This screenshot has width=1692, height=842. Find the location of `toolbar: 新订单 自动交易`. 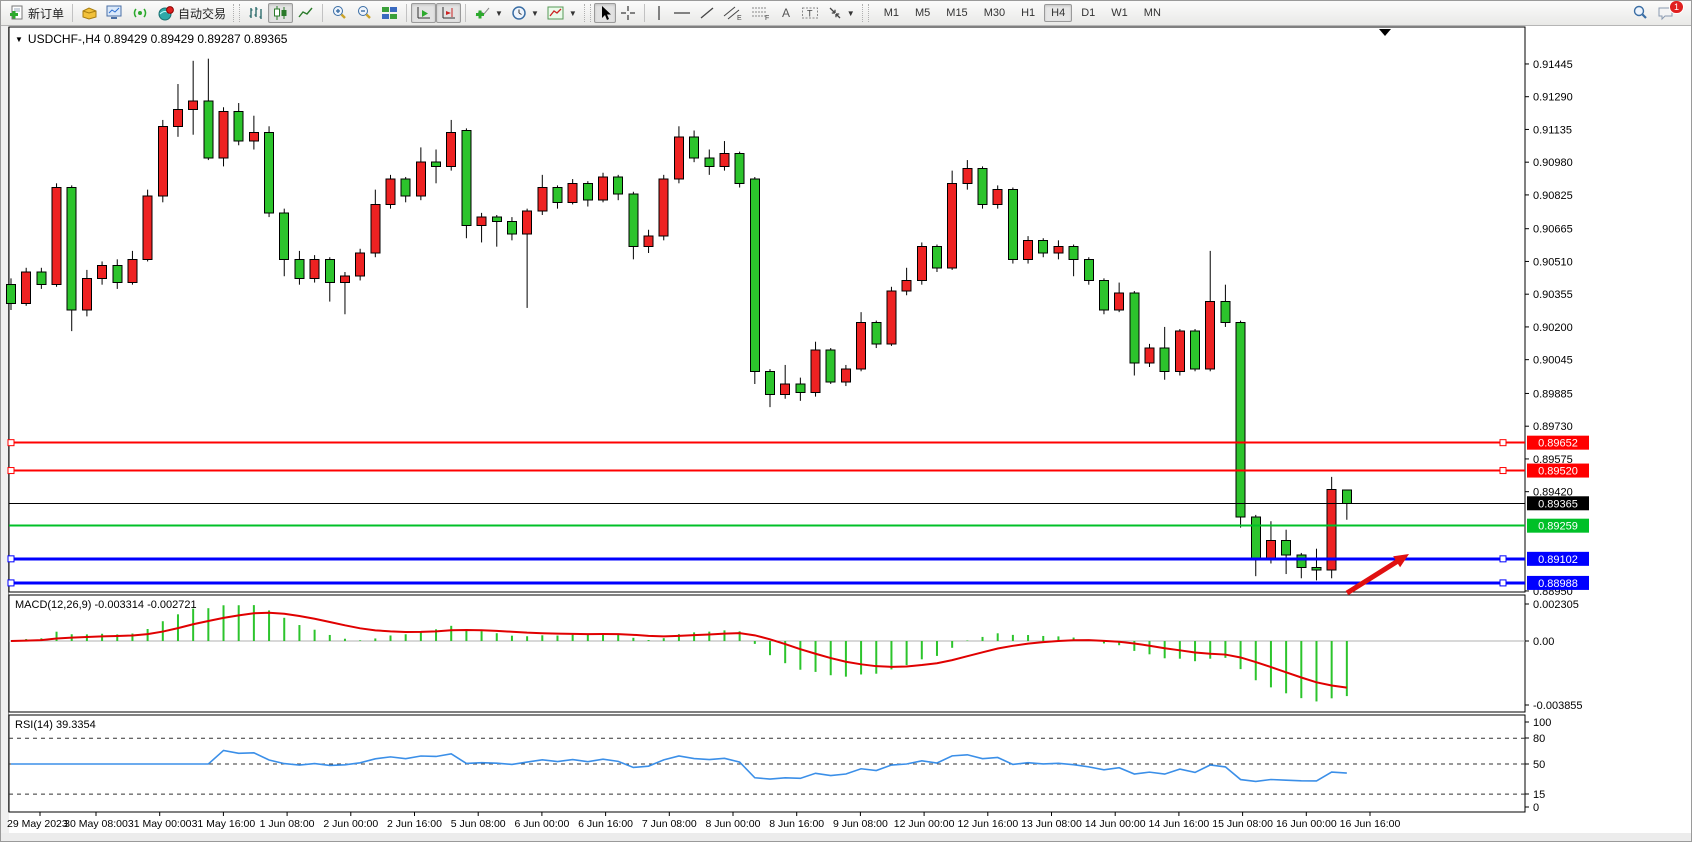

toolbar: 新订单 自动交易 is located at coordinates (846, 13).